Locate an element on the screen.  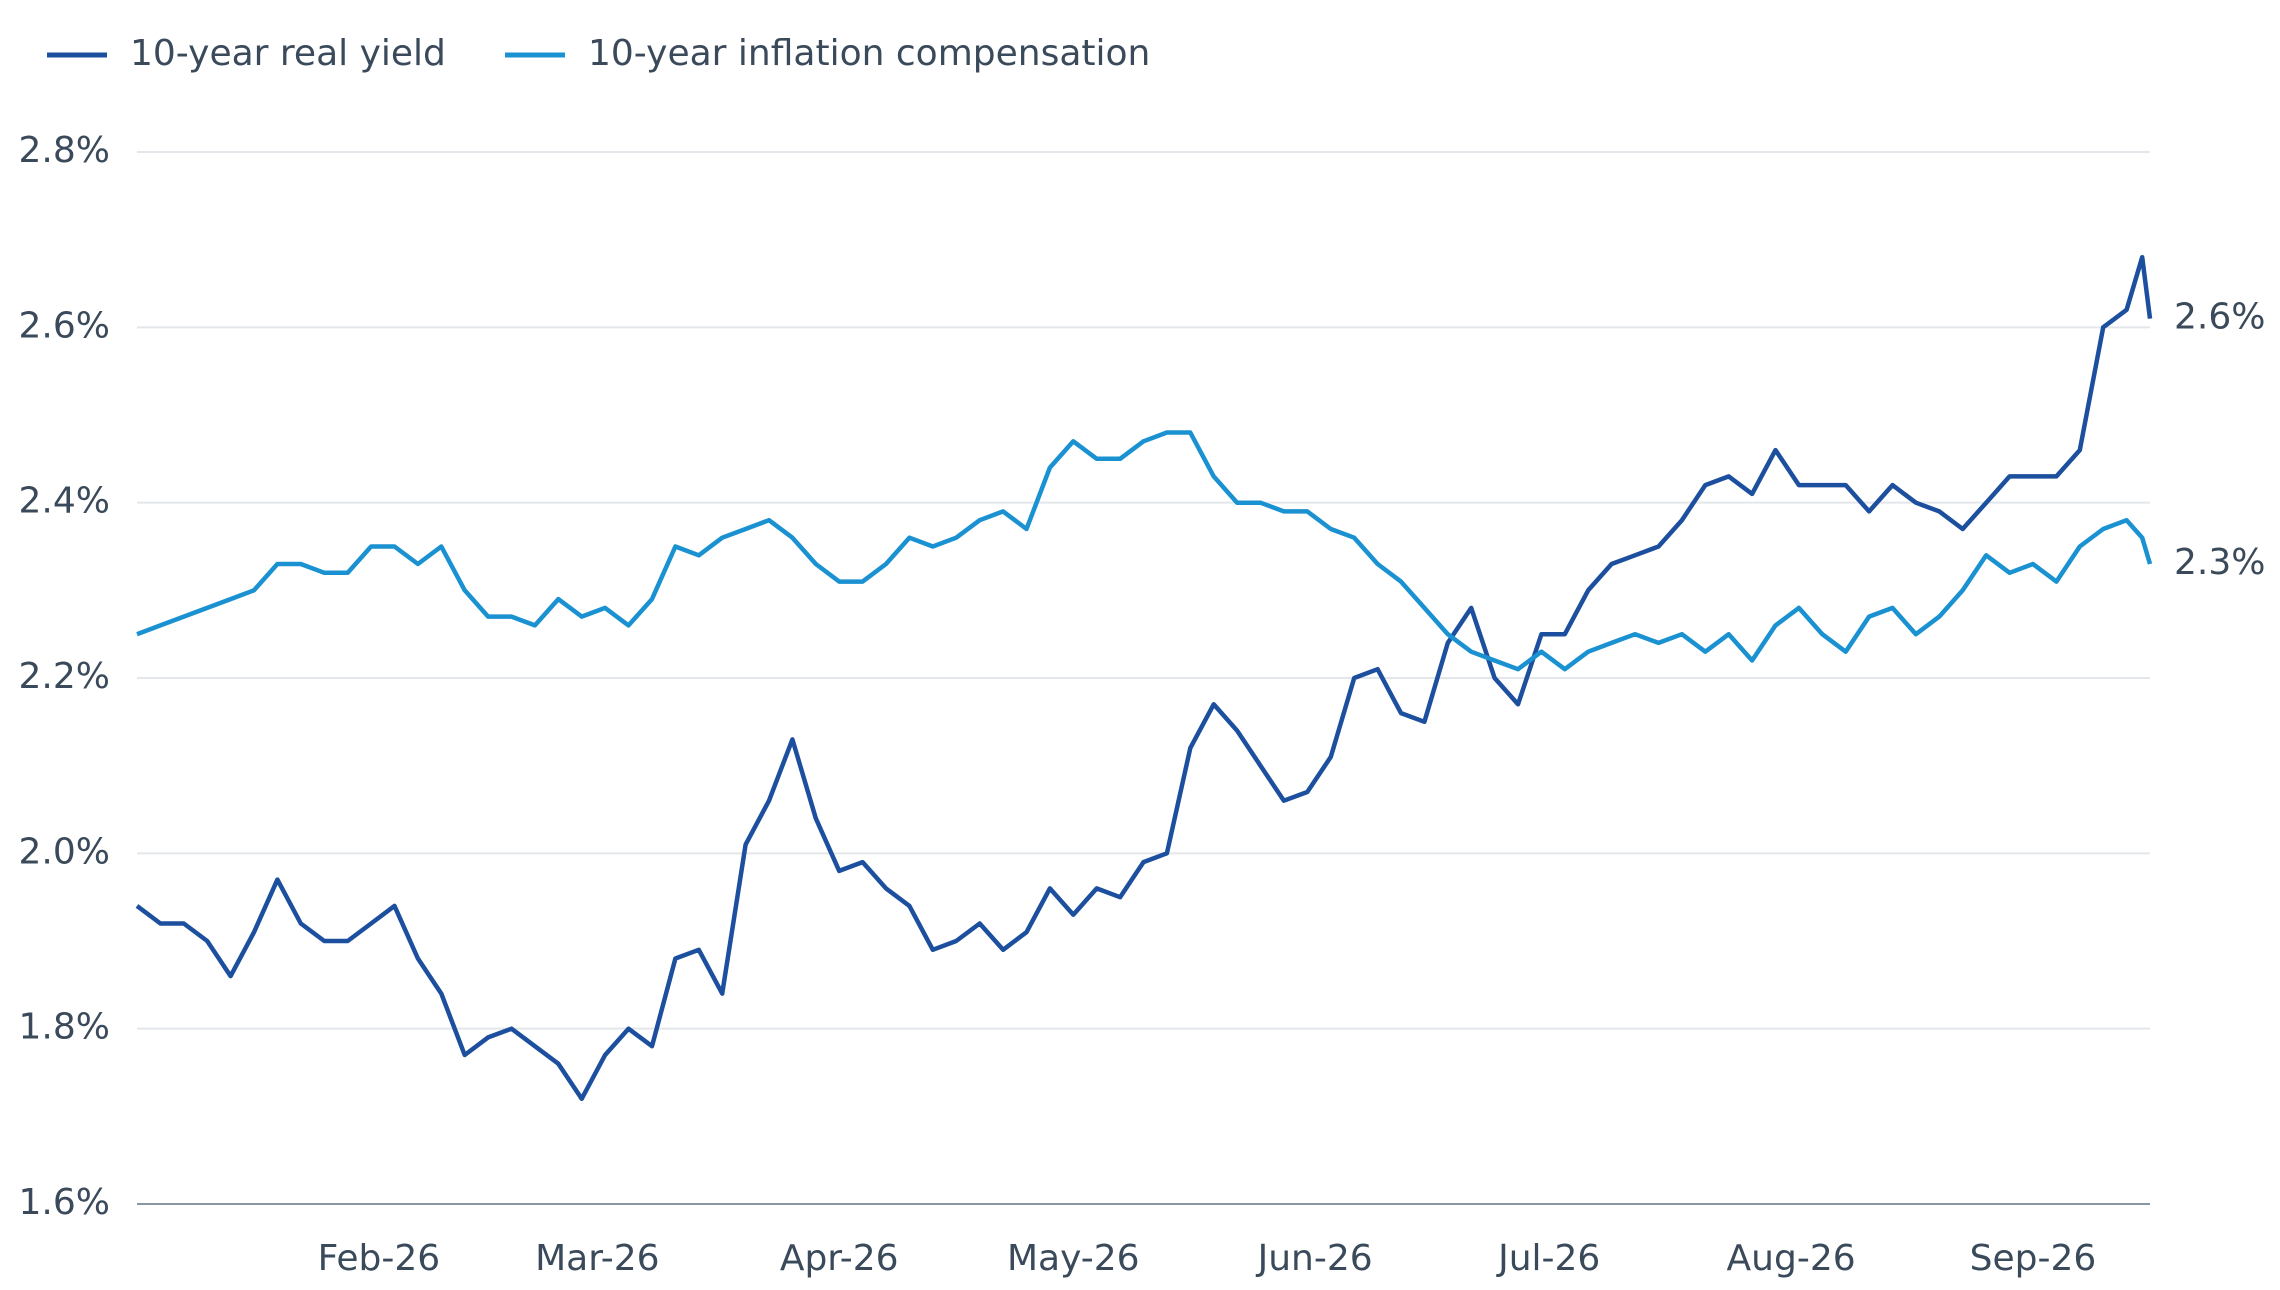
y-tick-label: 2.8% is located at coordinates (64, 150).